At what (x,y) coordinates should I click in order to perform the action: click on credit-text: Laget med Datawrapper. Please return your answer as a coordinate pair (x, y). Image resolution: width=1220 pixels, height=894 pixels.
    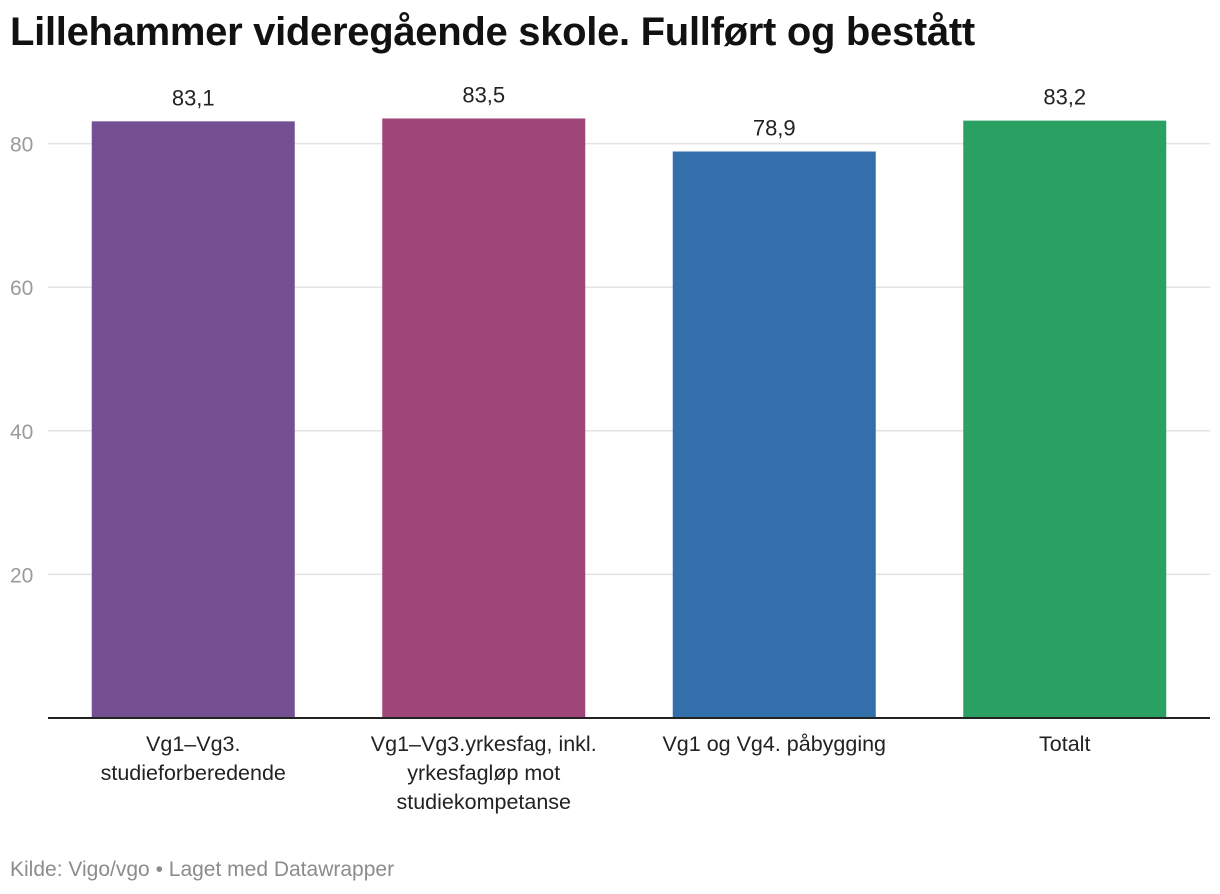
    Looking at the image, I should click on (281, 869).